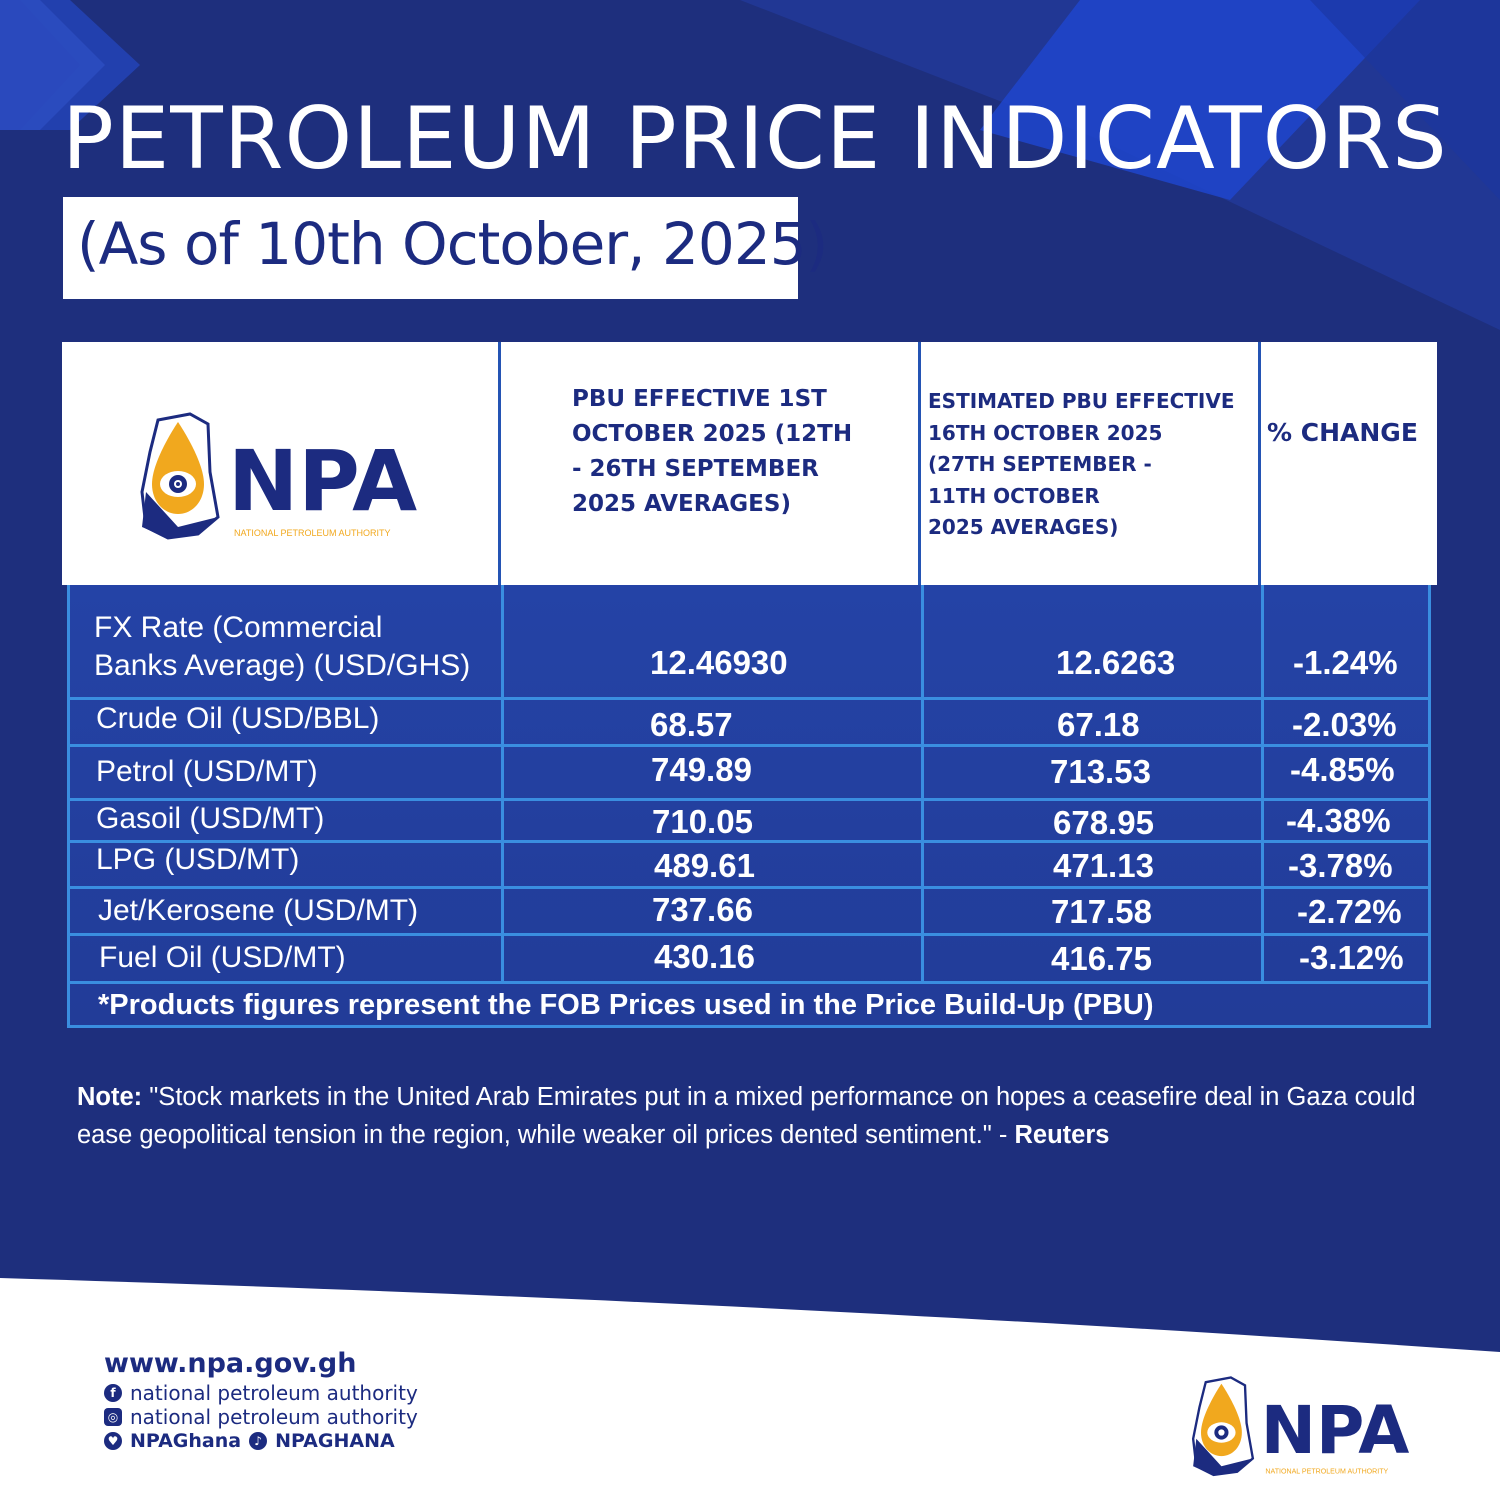 The width and height of the screenshot is (1500, 1500). I want to click on table-row: Fuel Oil (USD/MT) 430.16 416.75 -3.12%, so click(749, 957).